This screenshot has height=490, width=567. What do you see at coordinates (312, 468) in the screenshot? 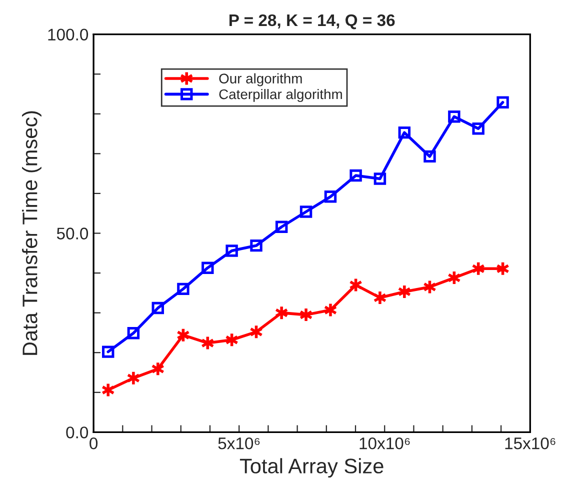
I see `x-axis-title: Total Array Size` at bounding box center [312, 468].